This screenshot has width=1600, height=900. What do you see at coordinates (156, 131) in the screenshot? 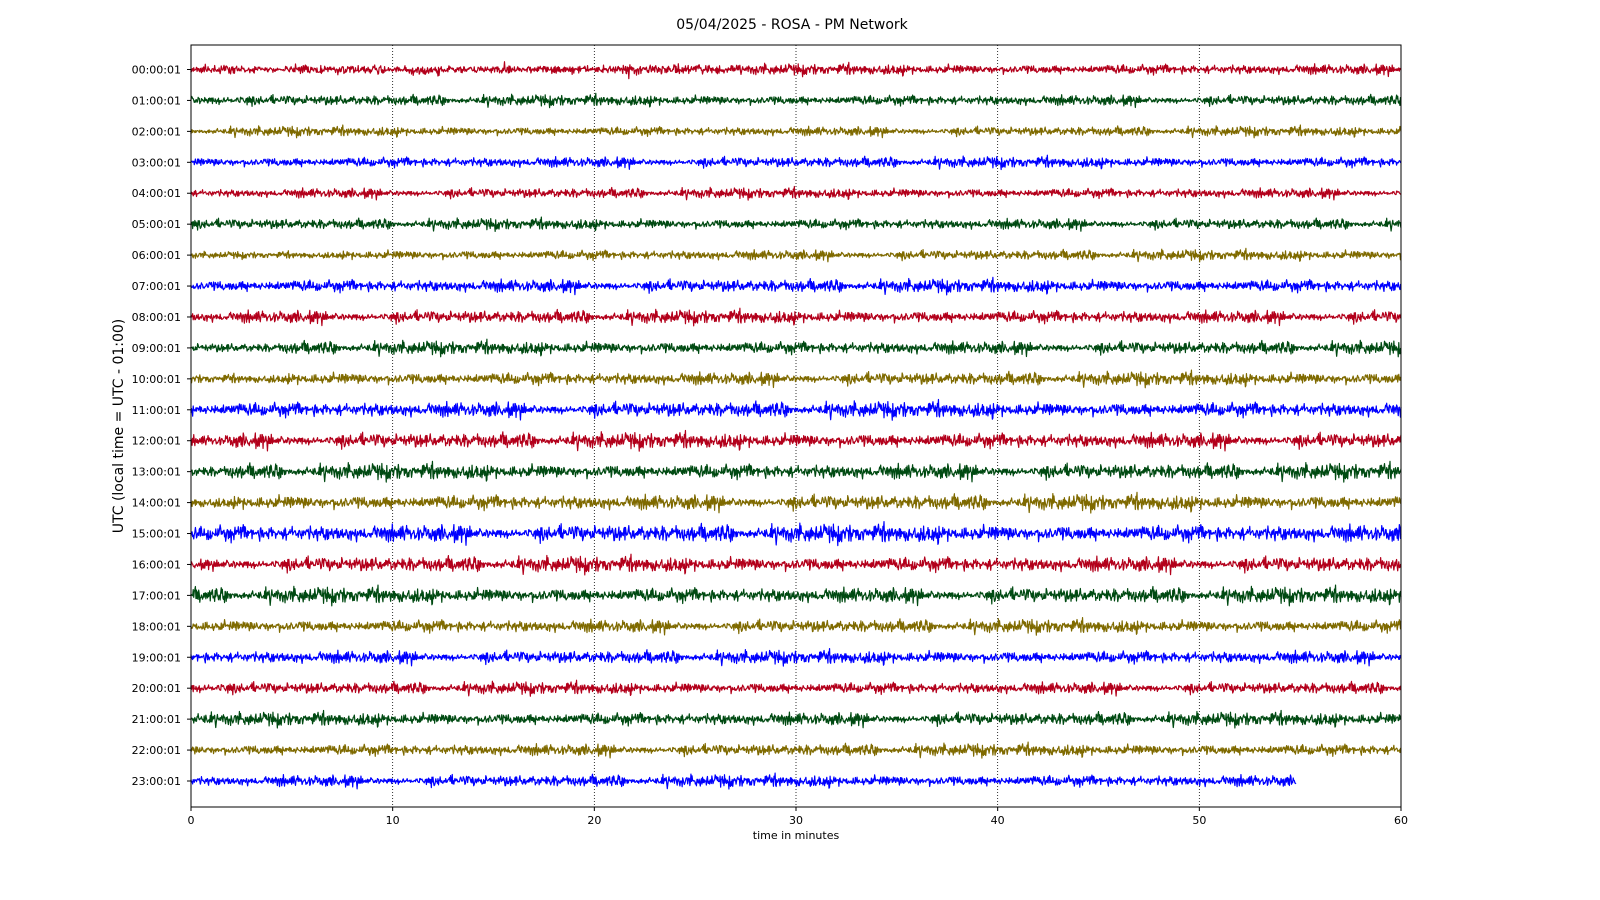
I see `y-tick-label-2: 02:00:01` at bounding box center [156, 131].